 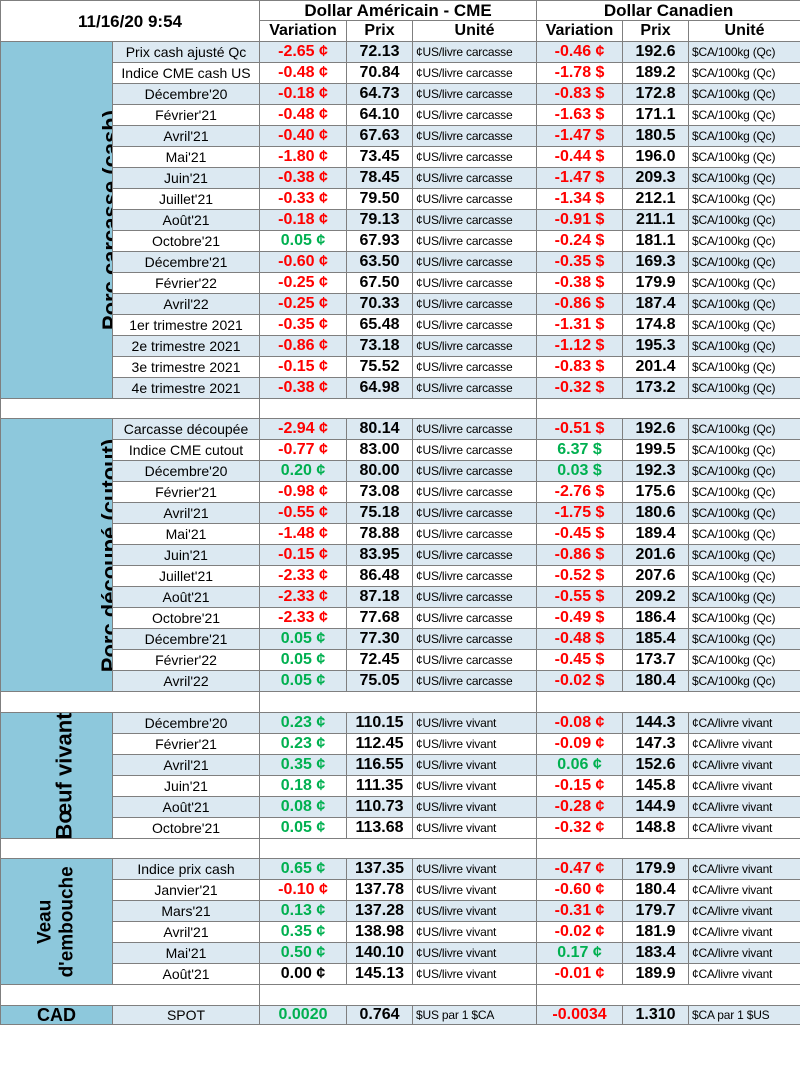 I want to click on row-label: Février'21, so click(x=186, y=744).